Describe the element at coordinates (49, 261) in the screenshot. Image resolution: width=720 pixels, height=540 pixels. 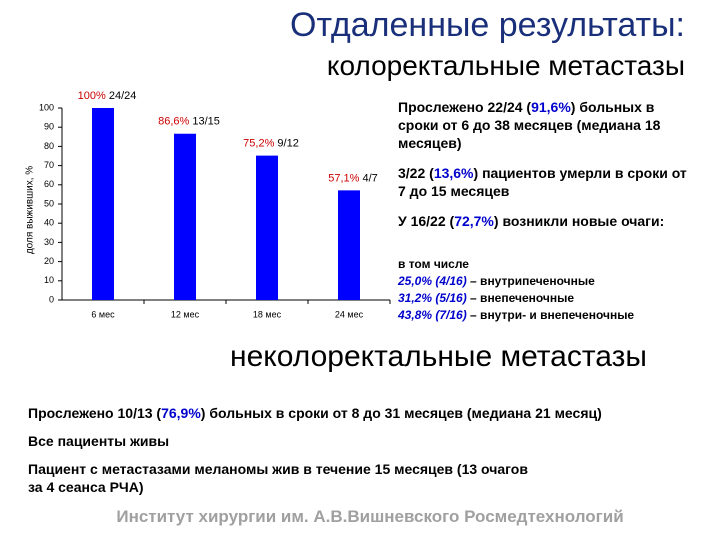
I see `y-tick-label: 20` at that location.